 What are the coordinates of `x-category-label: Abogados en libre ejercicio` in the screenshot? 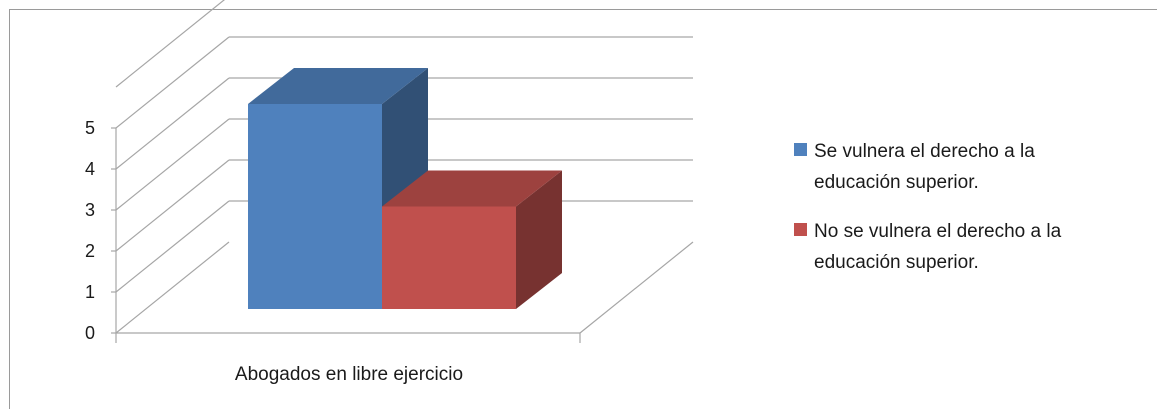 It's located at (349, 374).